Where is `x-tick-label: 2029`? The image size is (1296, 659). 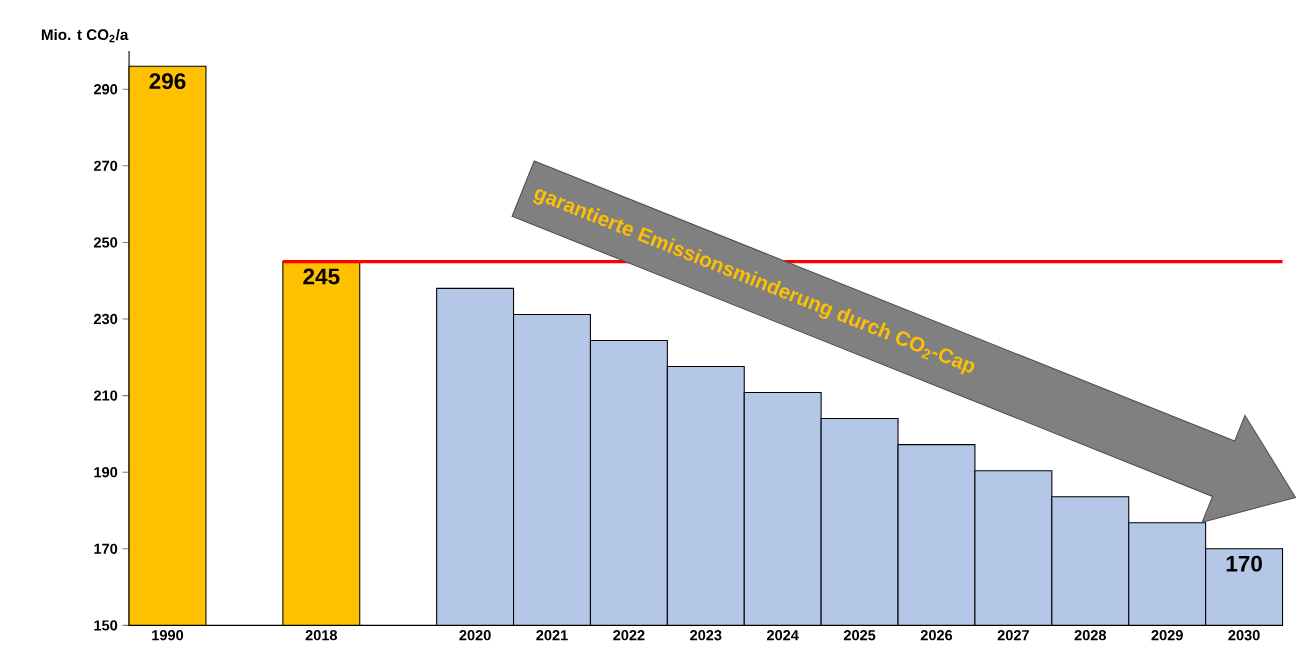
x-tick-label: 2029 is located at coordinates (1167, 635).